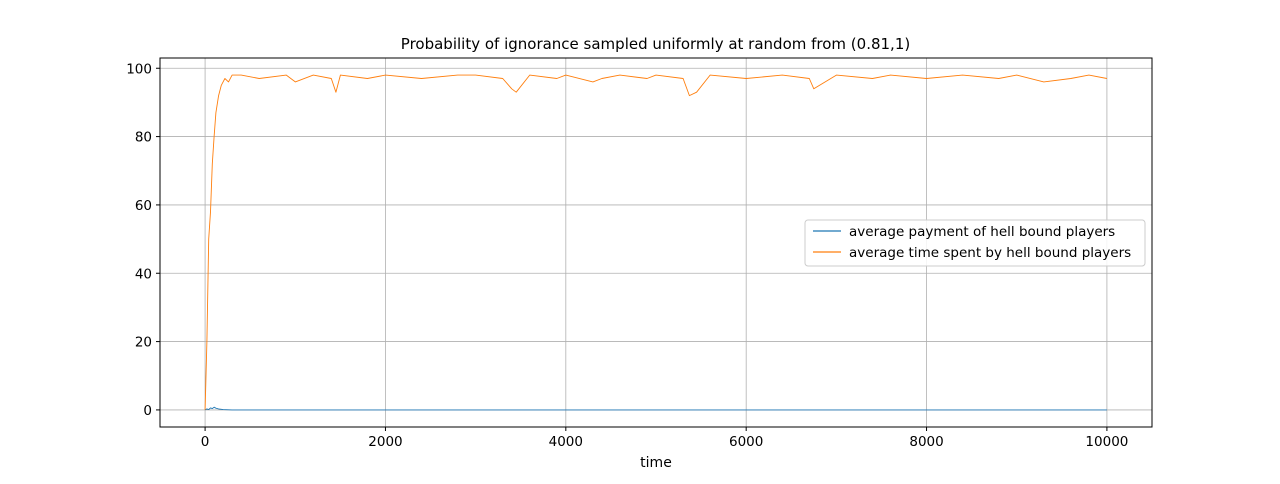 The image size is (1280, 484). Describe the element at coordinates (143, 274) in the screenshot. I see `y-tick-label: 40` at that location.